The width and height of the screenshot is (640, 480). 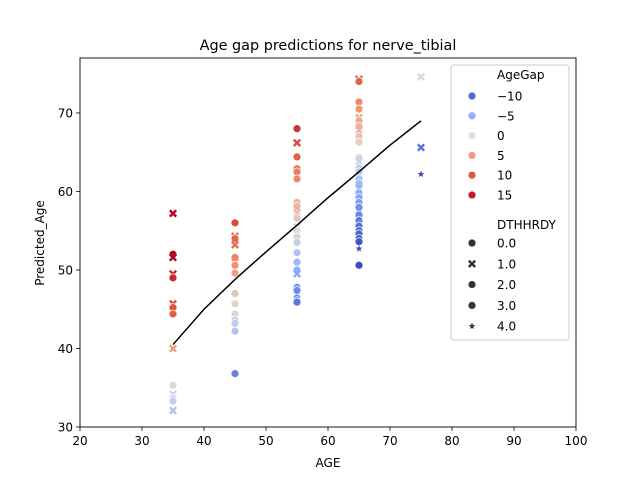 I want to click on y-axis-label: Predicted_Age, so click(x=40, y=243).